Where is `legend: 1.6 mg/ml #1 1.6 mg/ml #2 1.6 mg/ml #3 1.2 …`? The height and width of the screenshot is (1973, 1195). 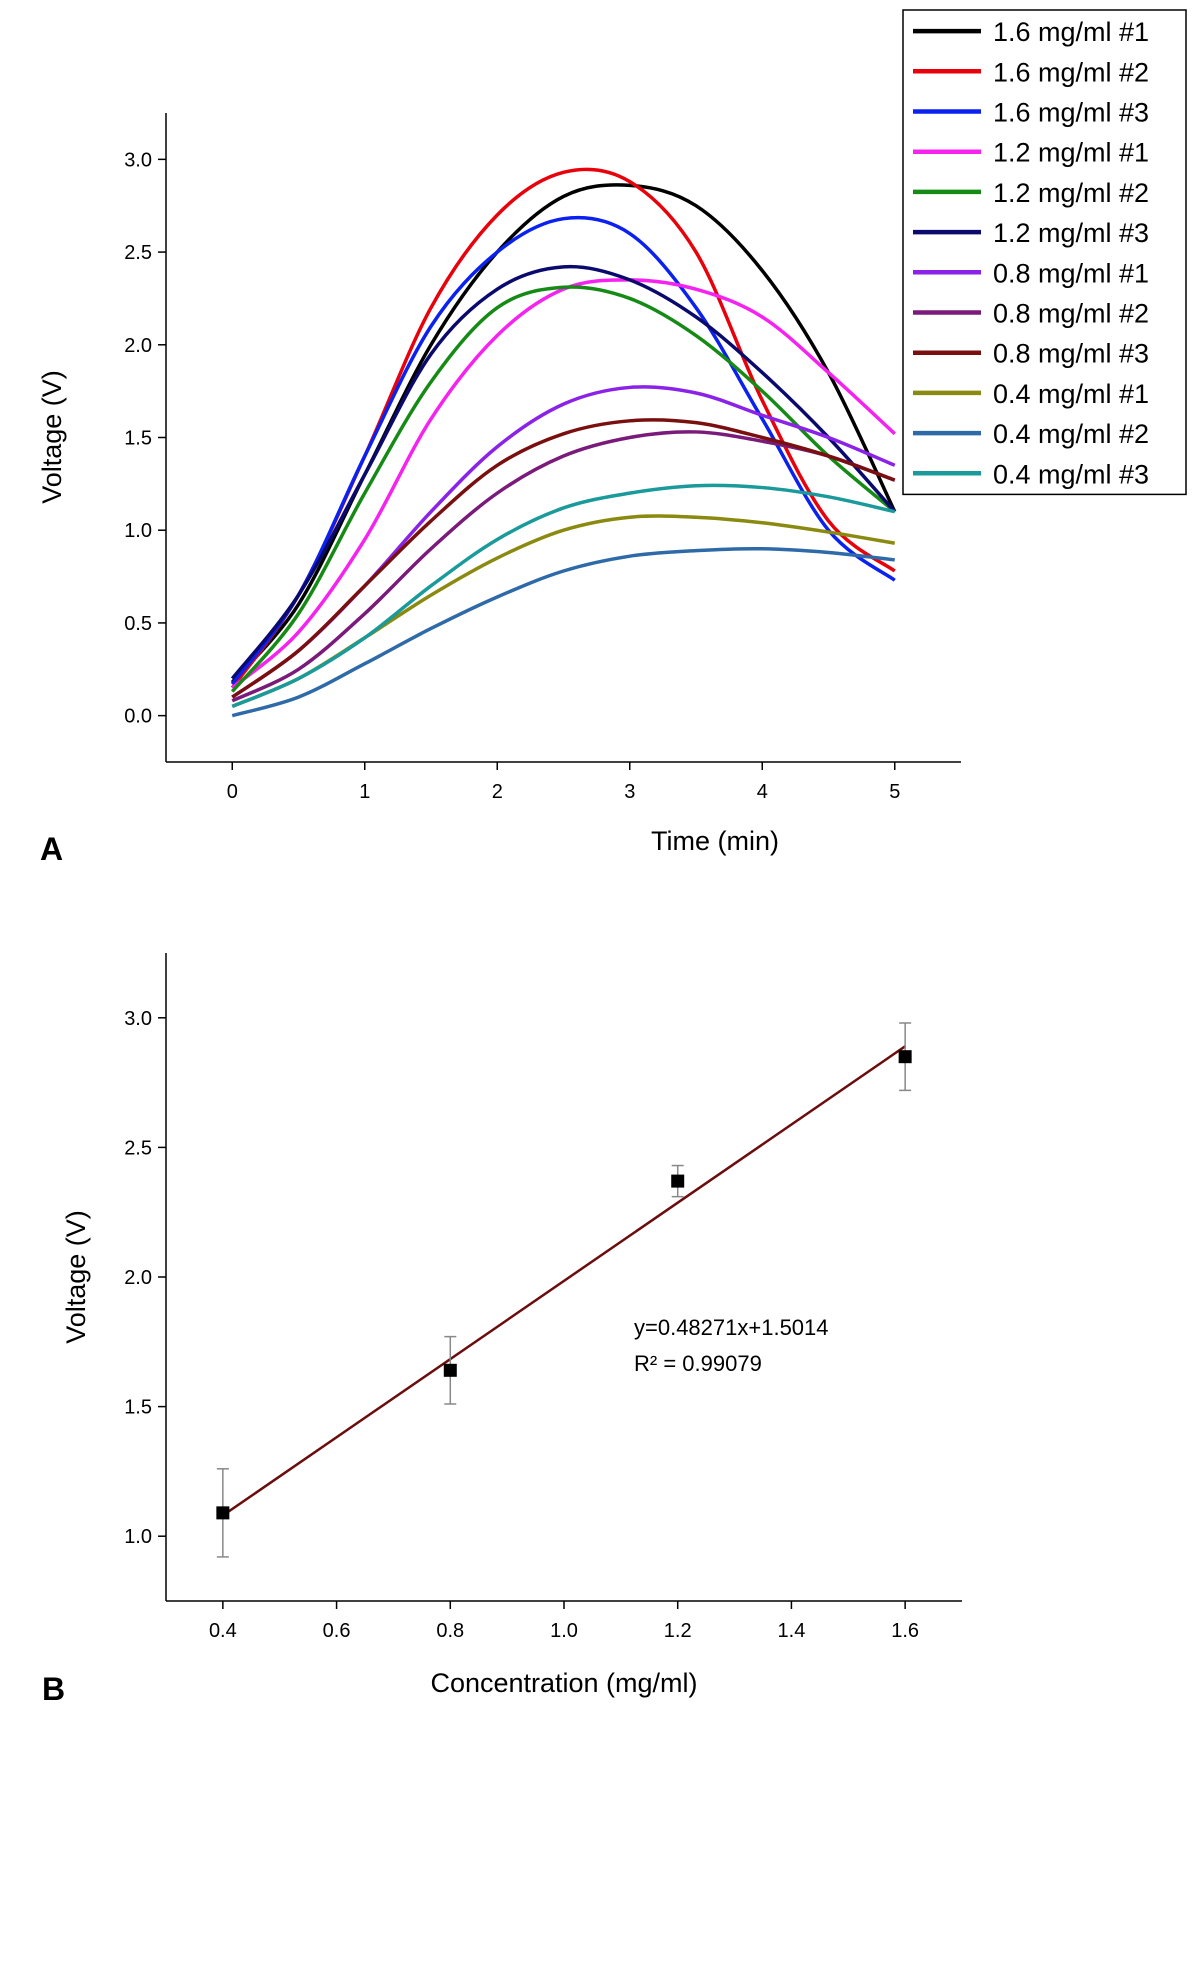
legend: 1.6 mg/ml #1 1.6 mg/ml #2 1.6 mg/ml #3 1.2 … is located at coordinates (1044, 252).